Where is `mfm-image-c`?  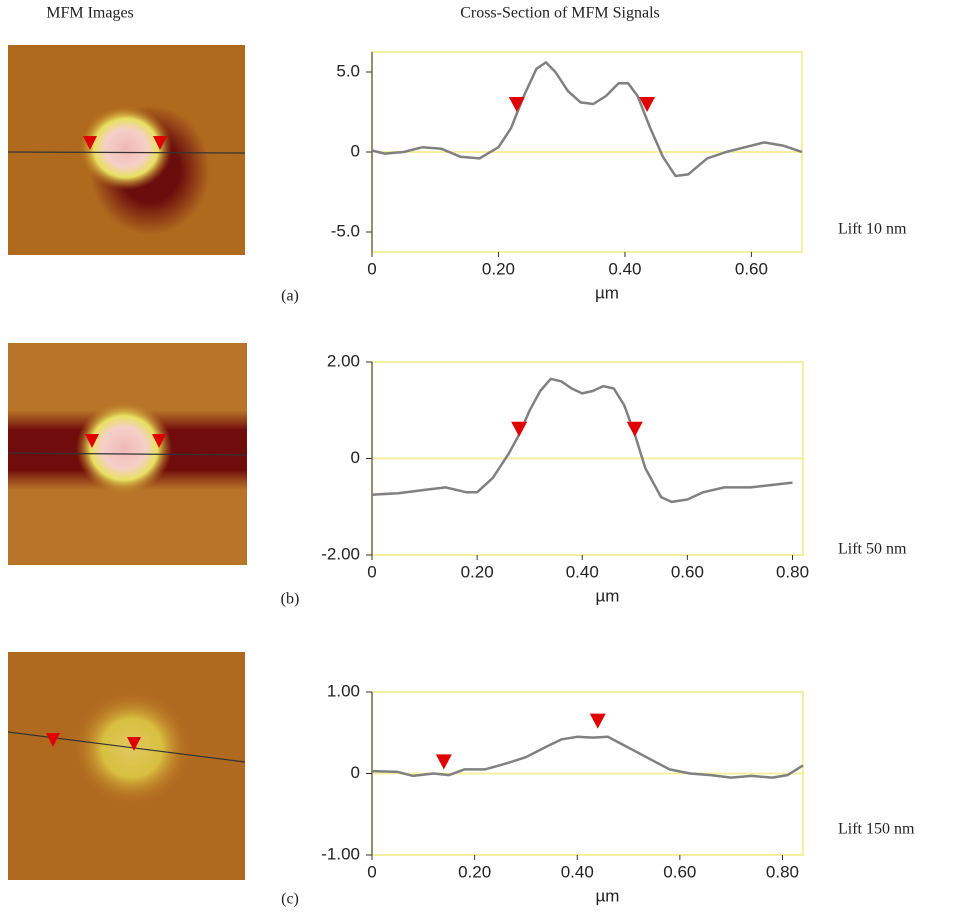
mfm-image-c is located at coordinates (126, 766).